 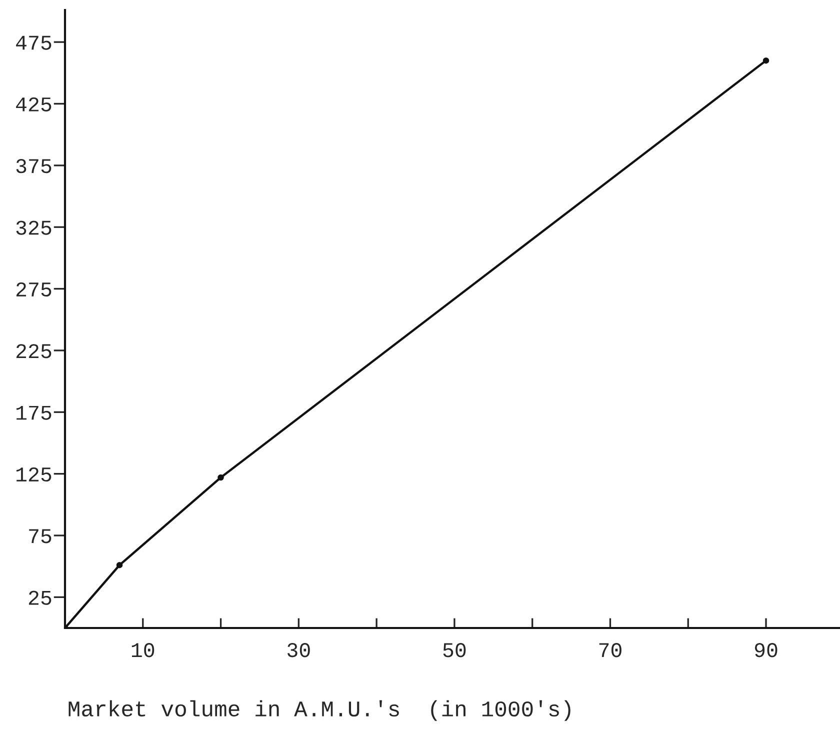 I want to click on y-tick-label: 275, so click(x=34, y=289).